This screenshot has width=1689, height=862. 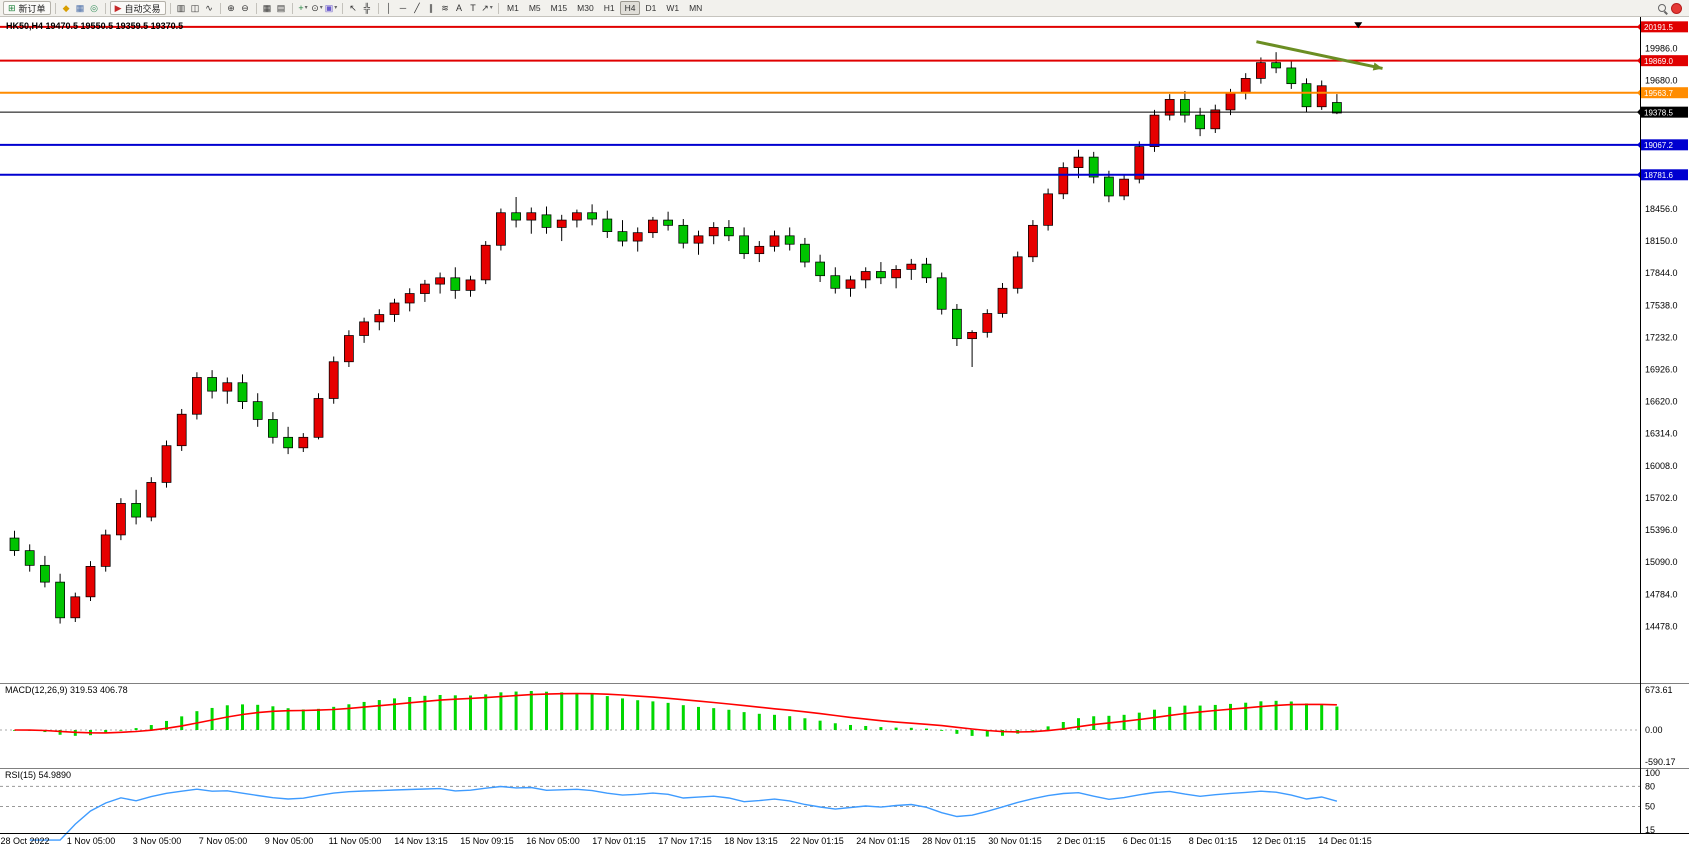 What do you see at coordinates (817, 841) in the screenshot?
I see `date-label: 22 Nov 01:15` at bounding box center [817, 841].